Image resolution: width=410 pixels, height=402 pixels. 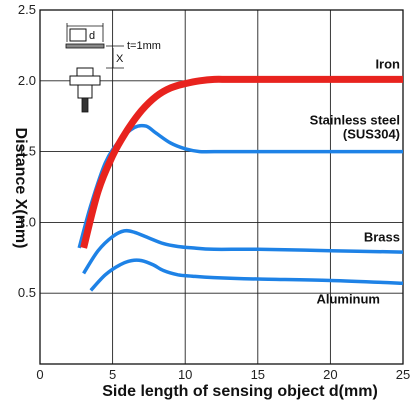 What do you see at coordinates (27, 292) in the screenshot?
I see `y-tick-label: 0.5` at bounding box center [27, 292].